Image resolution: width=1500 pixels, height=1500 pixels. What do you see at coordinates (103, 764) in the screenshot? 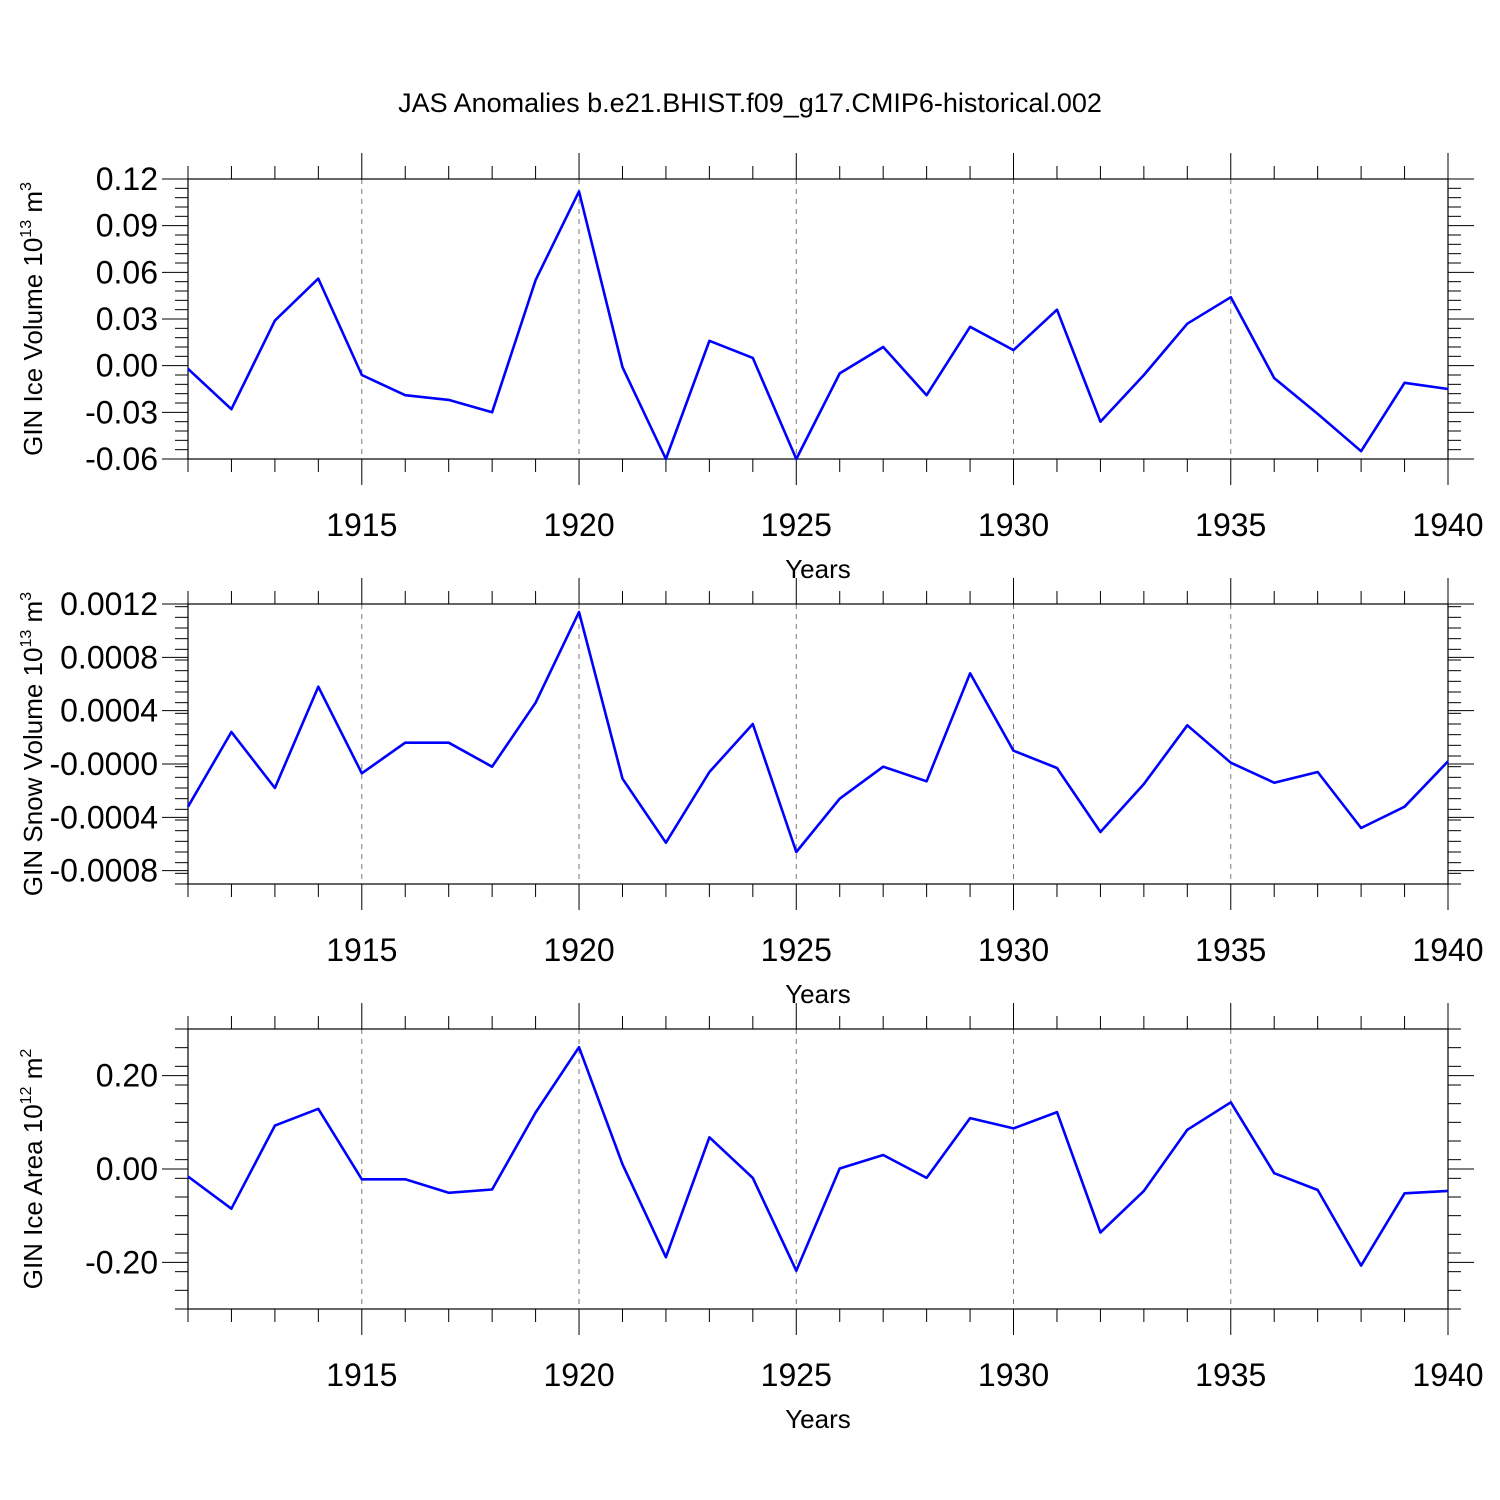
I see `y-tick-label: -0.0000` at bounding box center [103, 764].